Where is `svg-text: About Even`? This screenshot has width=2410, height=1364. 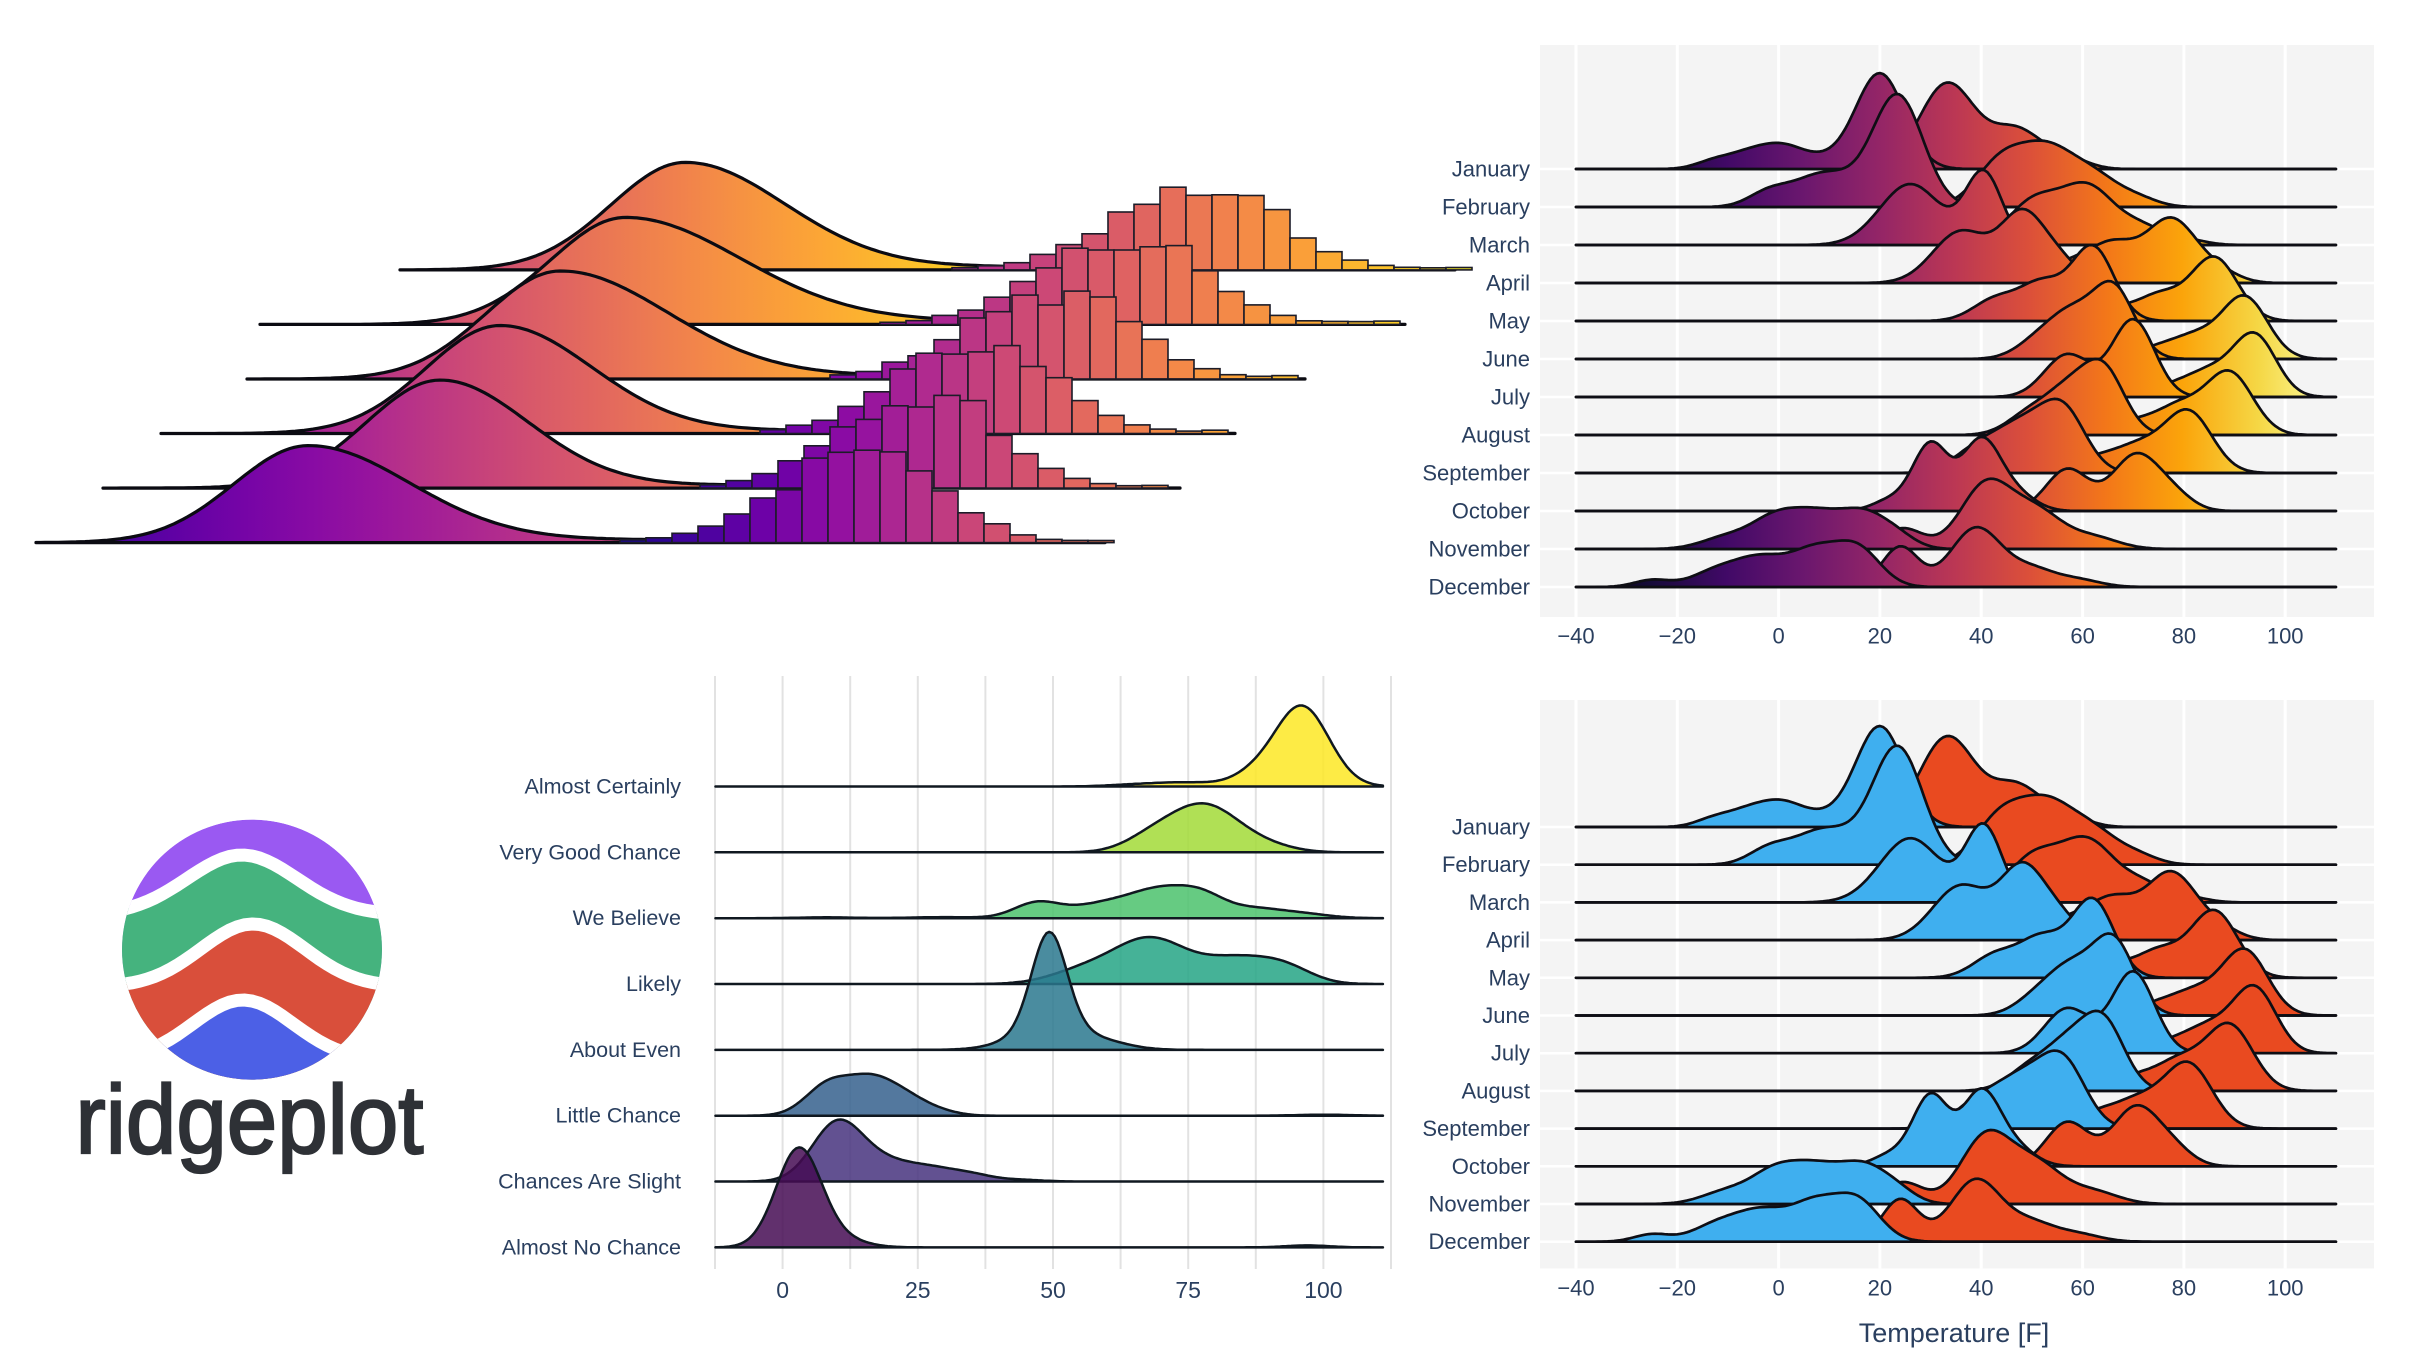
svg-text: About Even is located at coordinates (625, 1050).